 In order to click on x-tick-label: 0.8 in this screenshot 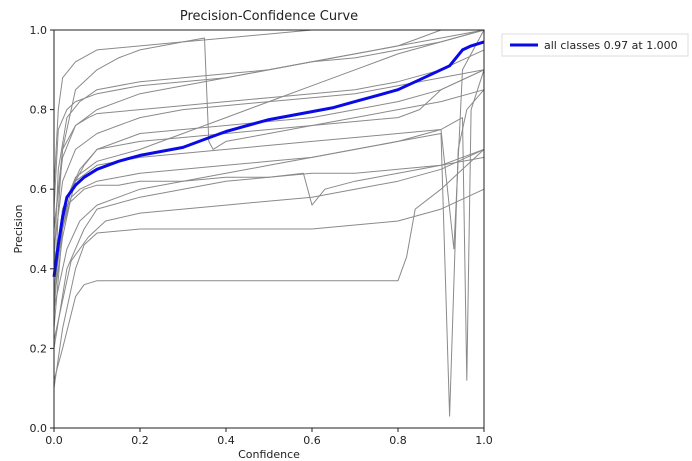, I will do `click(398, 440)`.